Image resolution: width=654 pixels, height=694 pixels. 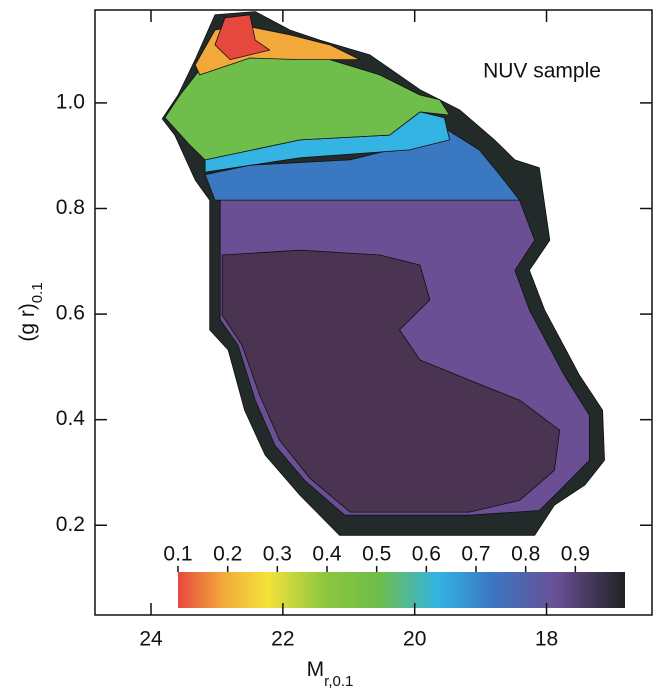 What do you see at coordinates (475, 554) in the screenshot?
I see `colorbar-tick-label: 0.7` at bounding box center [475, 554].